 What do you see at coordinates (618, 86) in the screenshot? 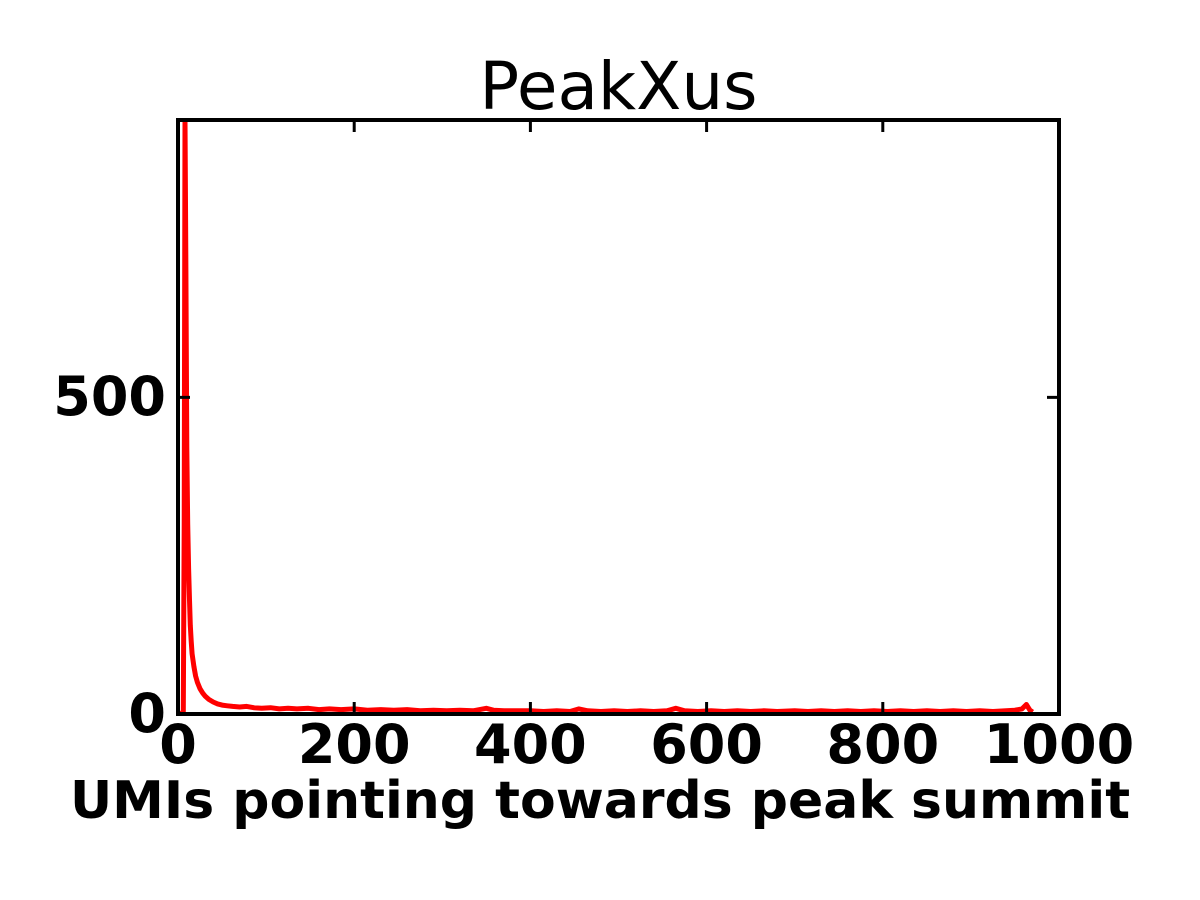
I see `chart-title: PeakXus` at bounding box center [618, 86].